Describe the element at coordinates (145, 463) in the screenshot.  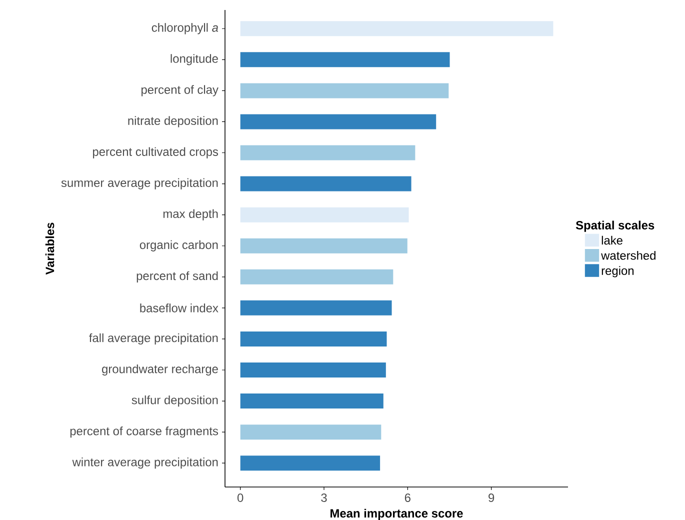
I see `y-tick-label: winter average precipitation` at that location.